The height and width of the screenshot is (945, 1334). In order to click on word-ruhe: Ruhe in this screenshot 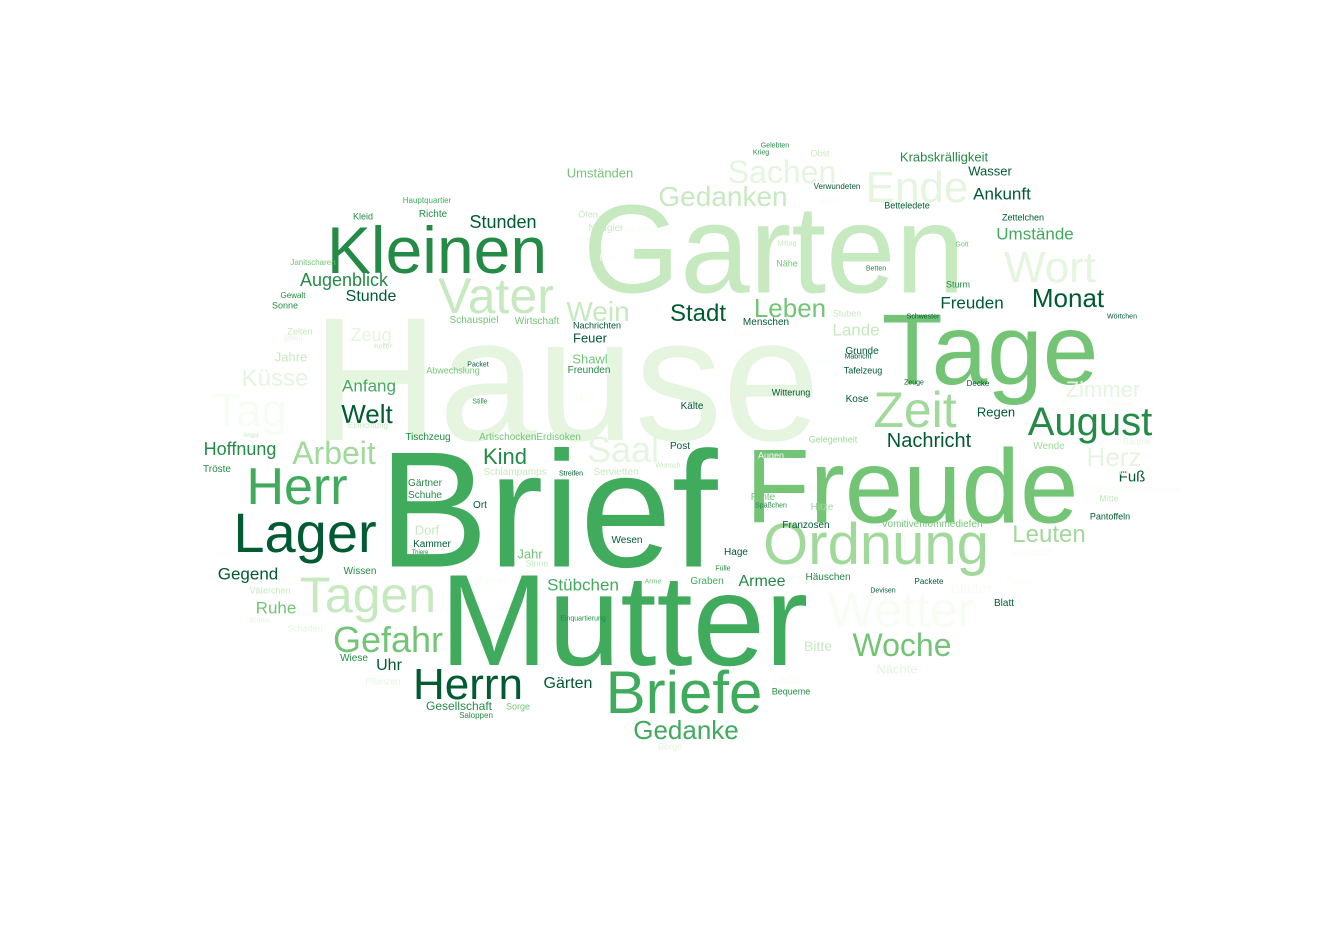, I will do `click(276, 608)`.